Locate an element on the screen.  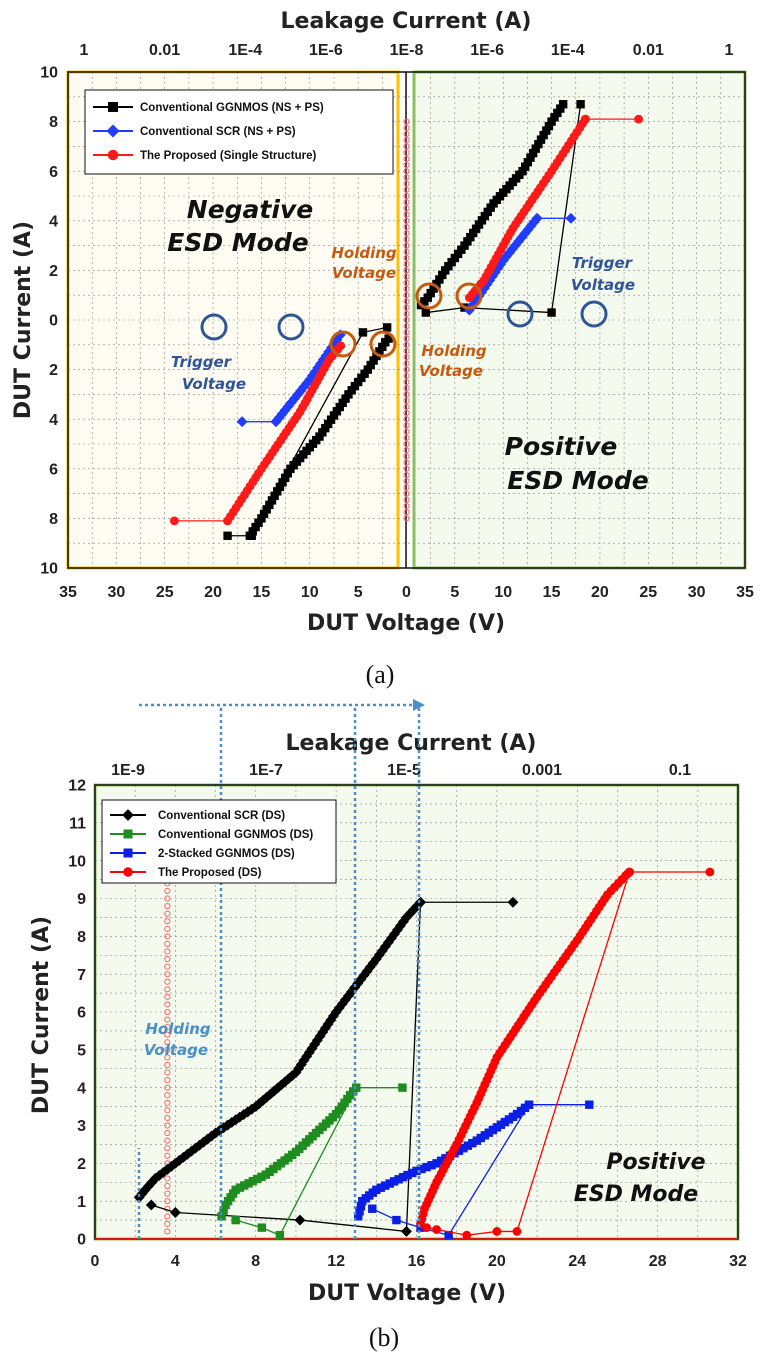
y-label-a: DUT Current (A) is located at coordinates (23, 320).